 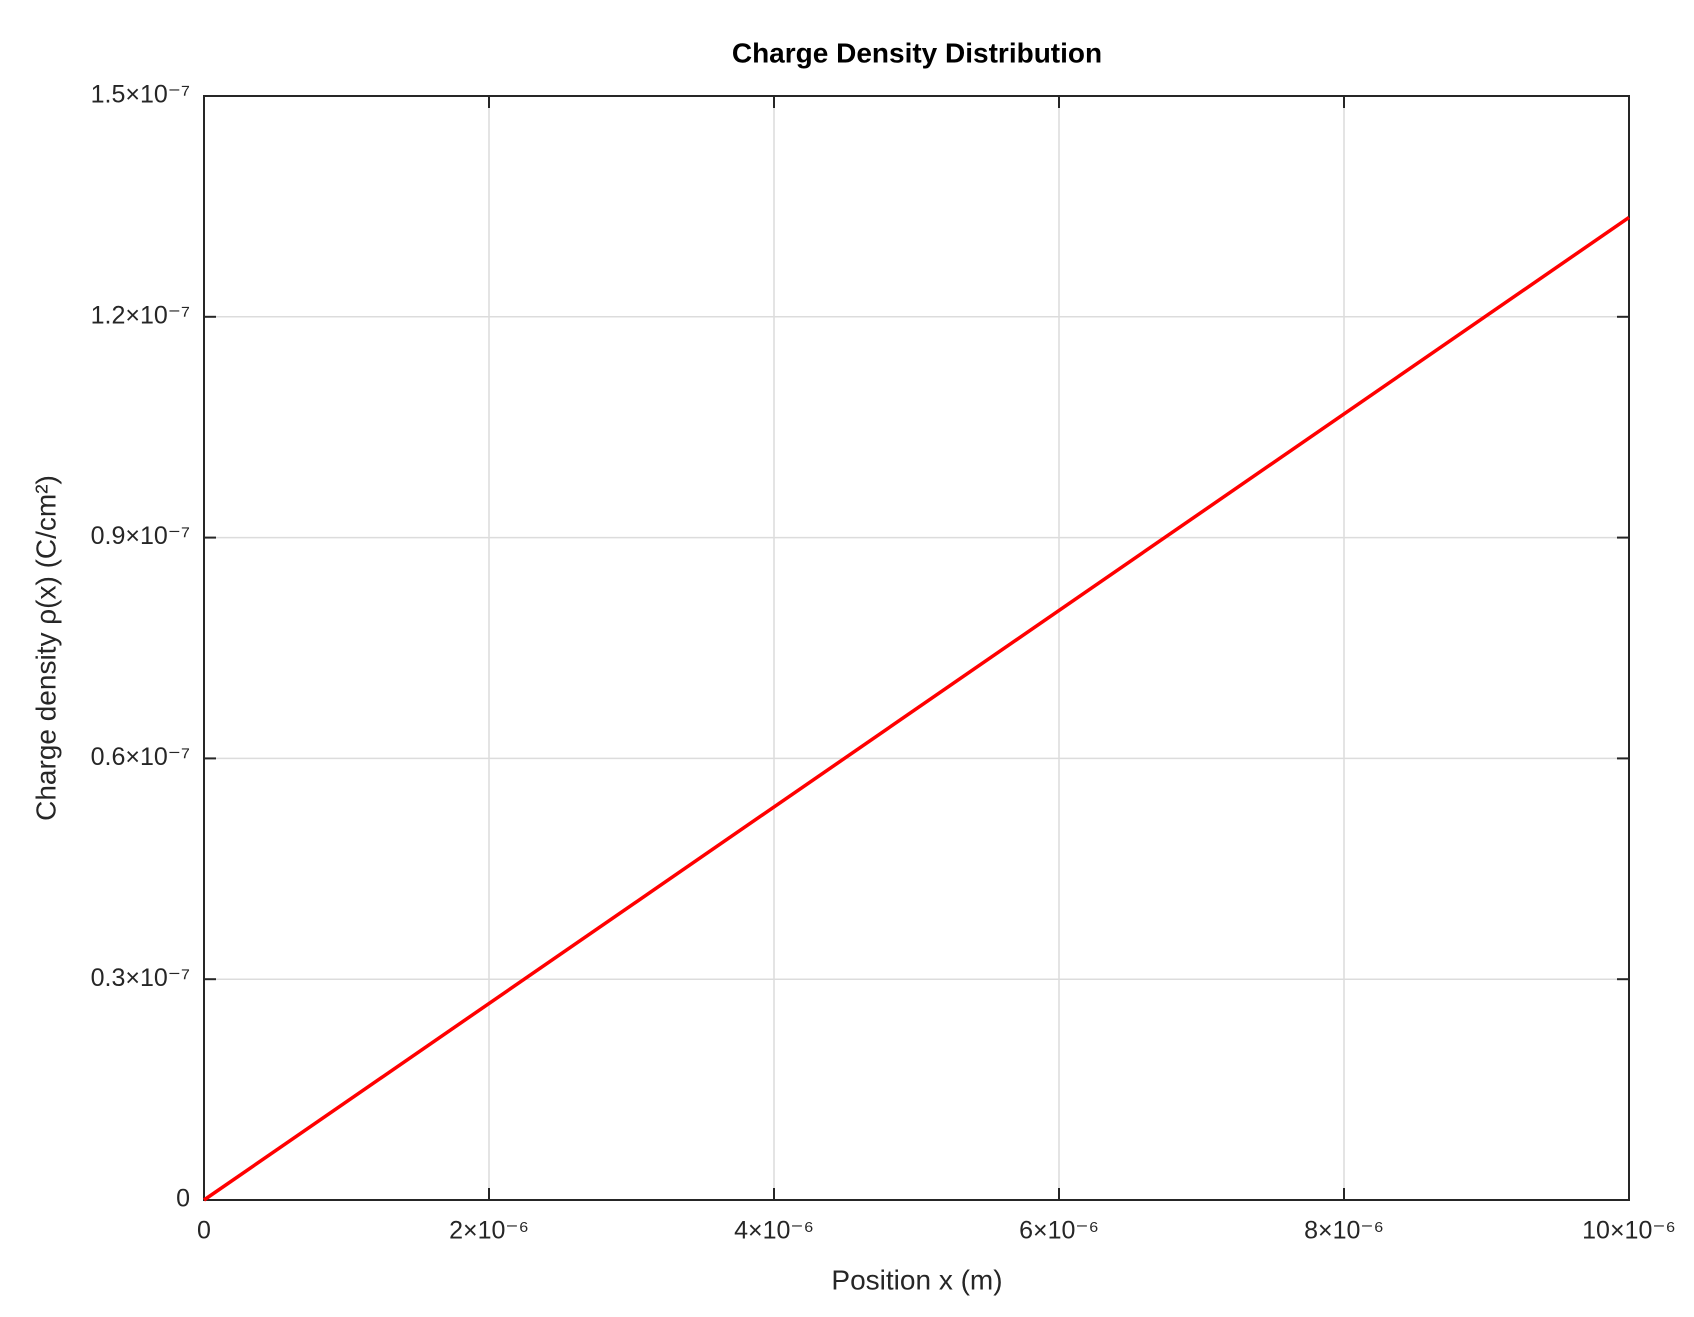 What do you see at coordinates (140, 757) in the screenshot?
I see `y-tick-label: 0.6×10⁻⁷` at bounding box center [140, 757].